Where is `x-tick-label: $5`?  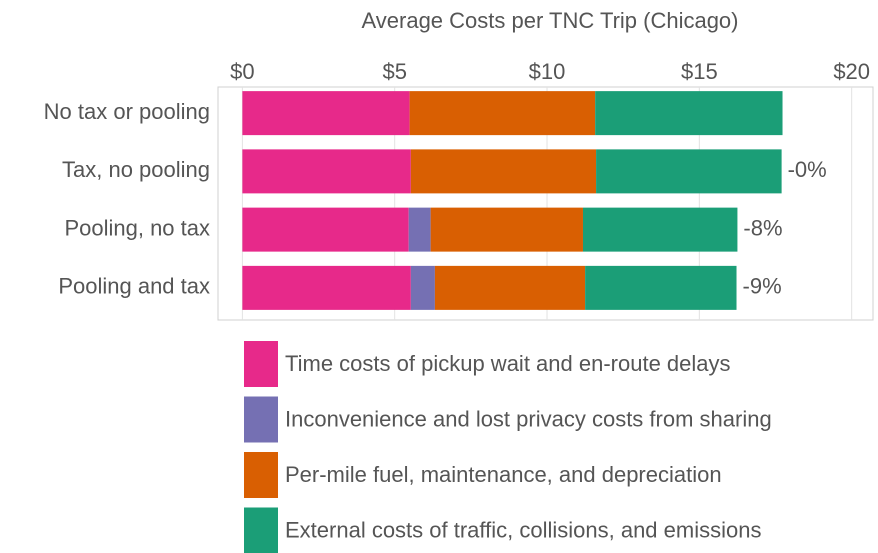
x-tick-label: $5 is located at coordinates (394, 71).